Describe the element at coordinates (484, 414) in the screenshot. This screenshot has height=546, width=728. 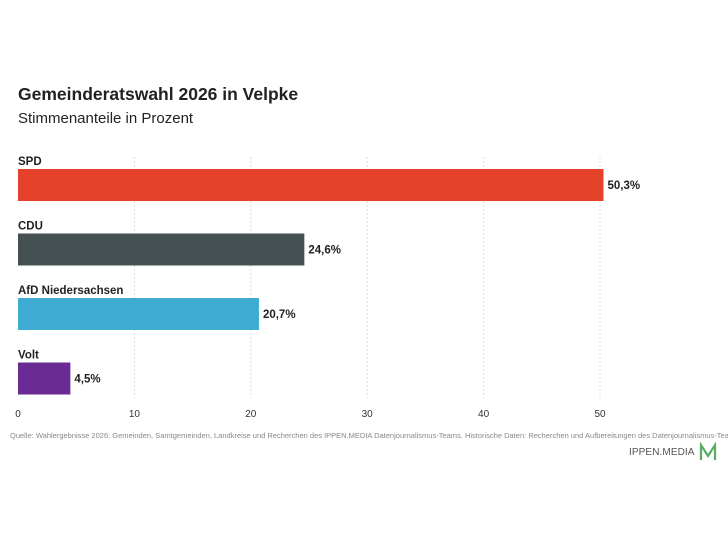
I see `x-tick-label: 40` at that location.